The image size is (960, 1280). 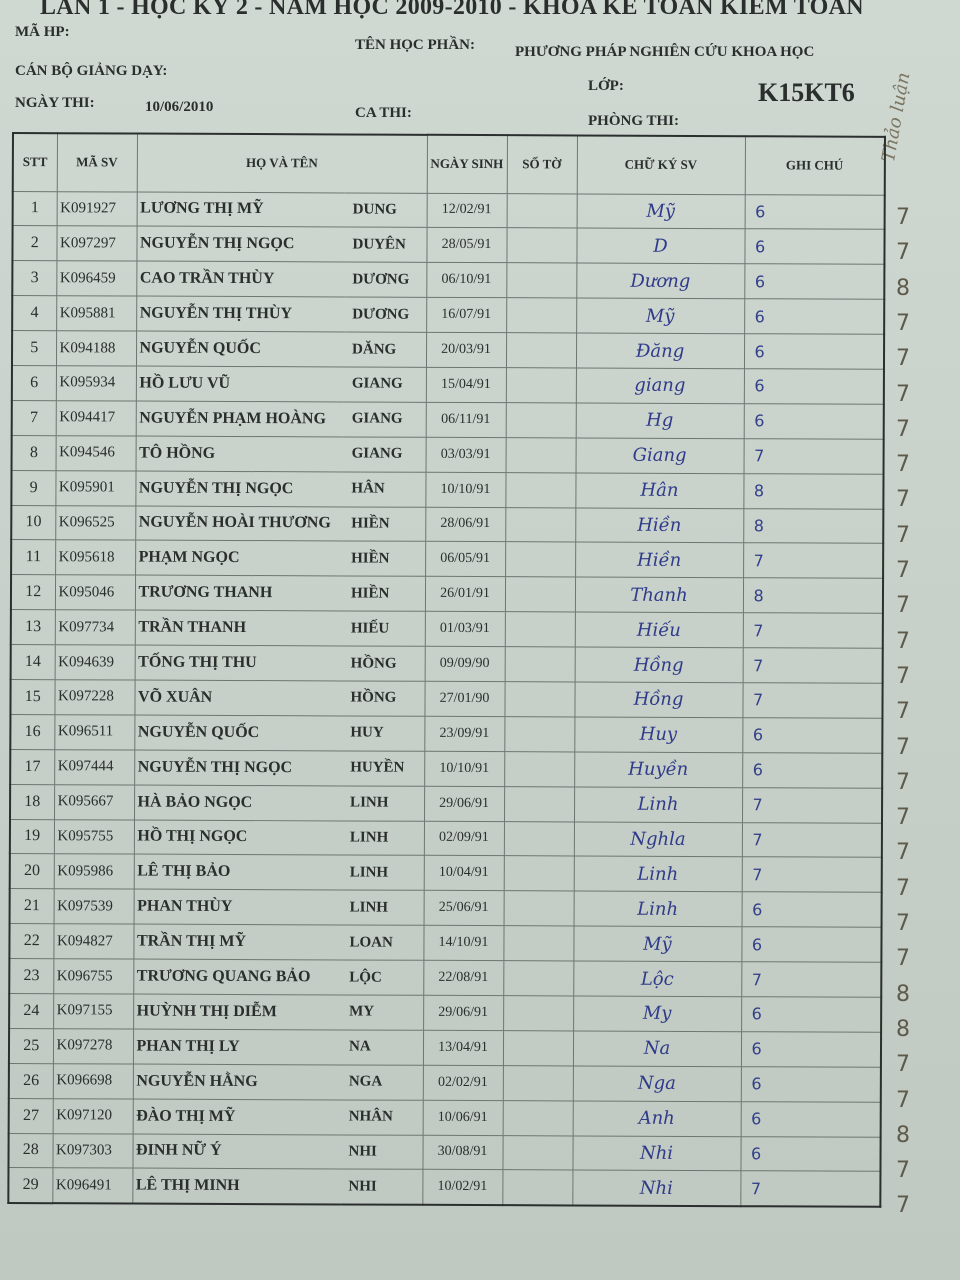 I want to click on birthdate-cell: 23/09/91, so click(x=464, y=734).